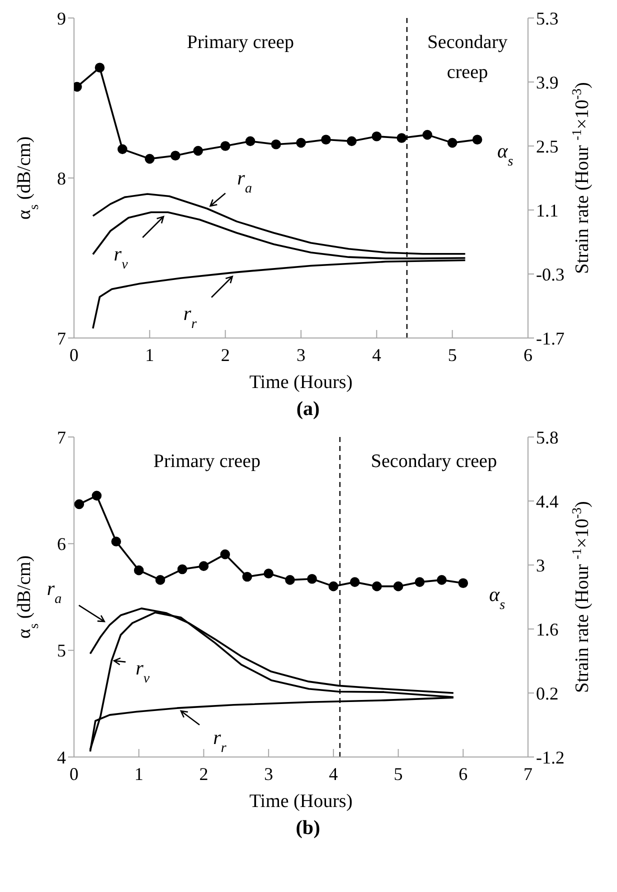 The height and width of the screenshot is (892, 617). Describe the element at coordinates (547, 146) in the screenshot. I see `y2-tick-label: 2.5` at that location.